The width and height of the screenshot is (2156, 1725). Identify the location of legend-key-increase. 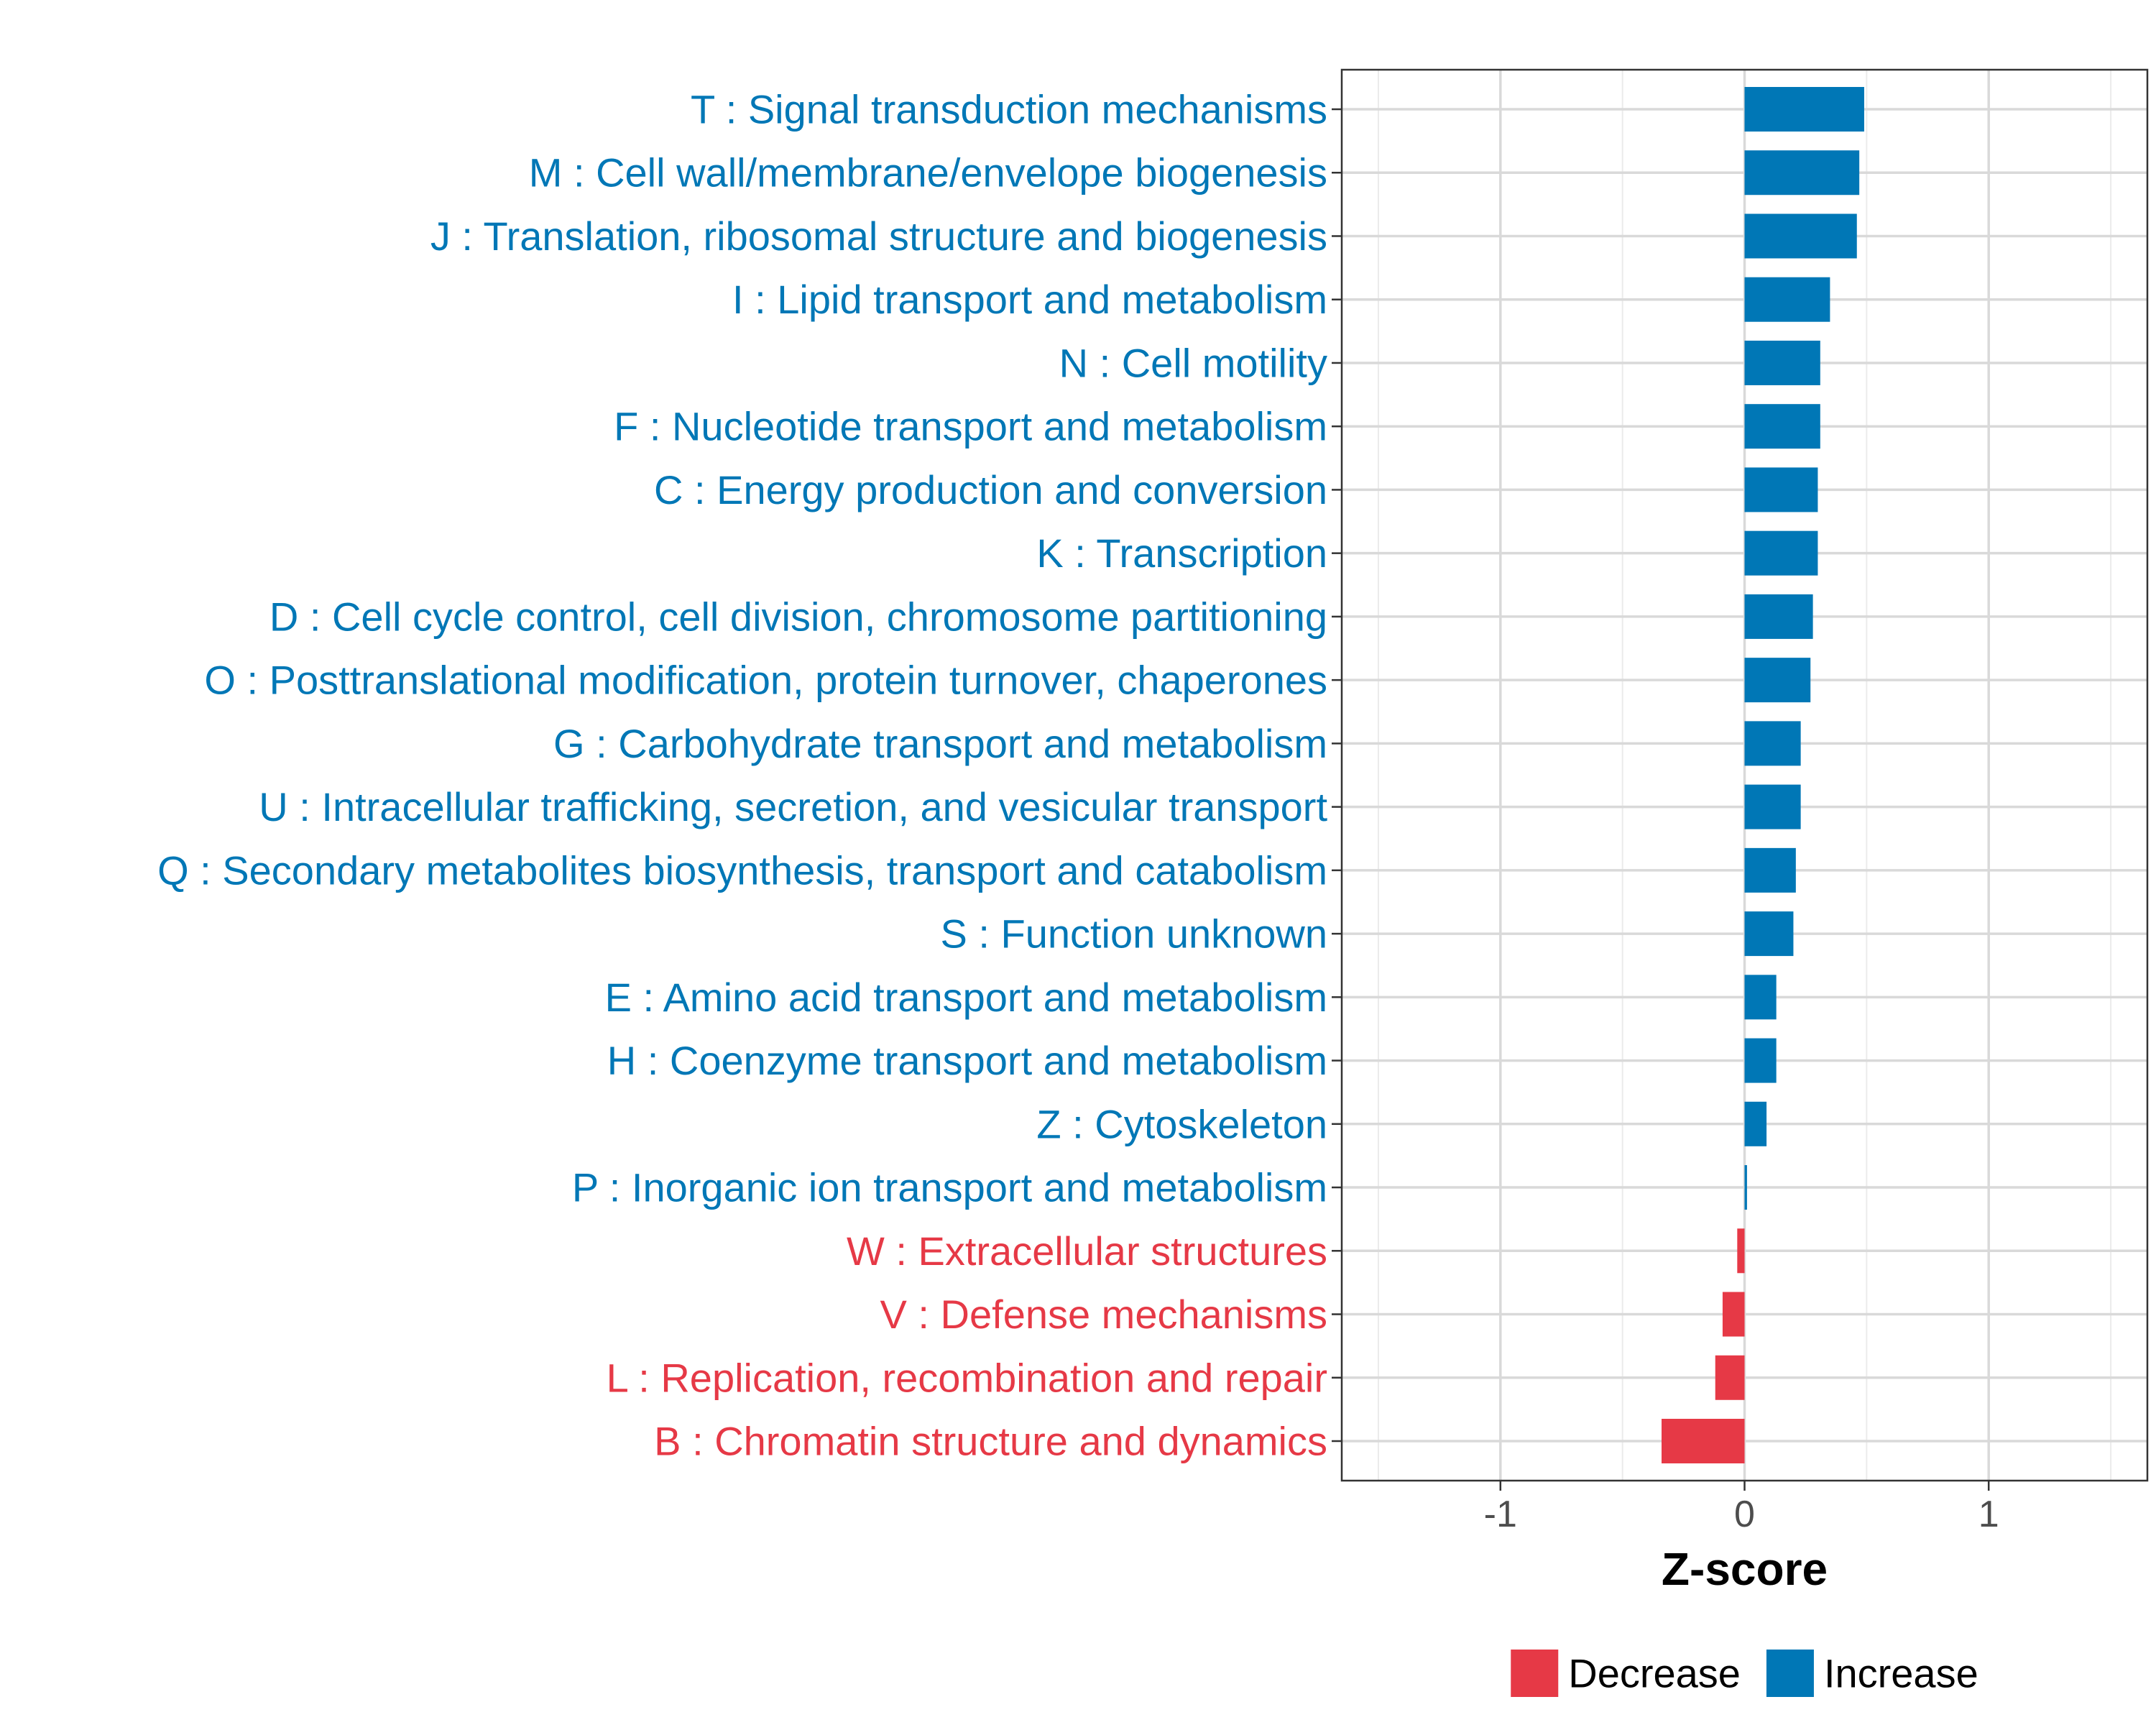
(1790, 1673).